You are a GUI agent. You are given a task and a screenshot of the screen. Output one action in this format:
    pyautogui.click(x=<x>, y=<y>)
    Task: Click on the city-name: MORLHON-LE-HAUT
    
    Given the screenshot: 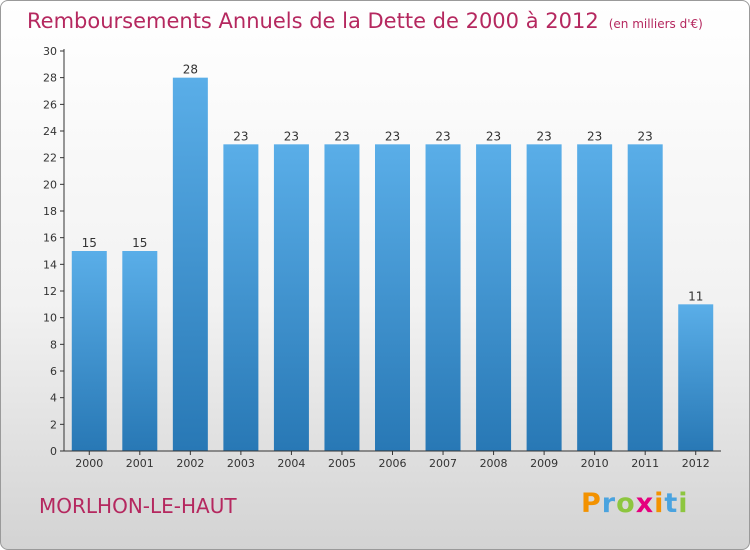 What is the action you would take?
    pyautogui.click(x=138, y=506)
    